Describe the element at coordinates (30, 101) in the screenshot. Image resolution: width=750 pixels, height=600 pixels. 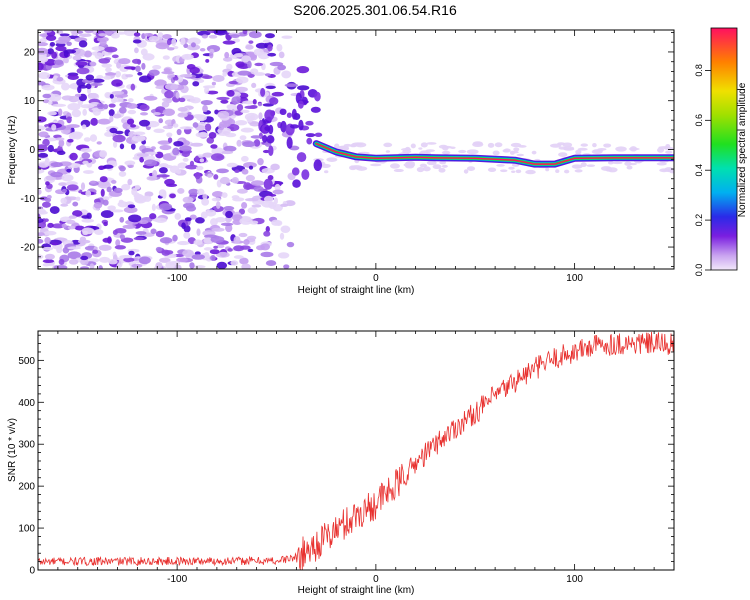
I see `y-tick-label: 10` at that location.